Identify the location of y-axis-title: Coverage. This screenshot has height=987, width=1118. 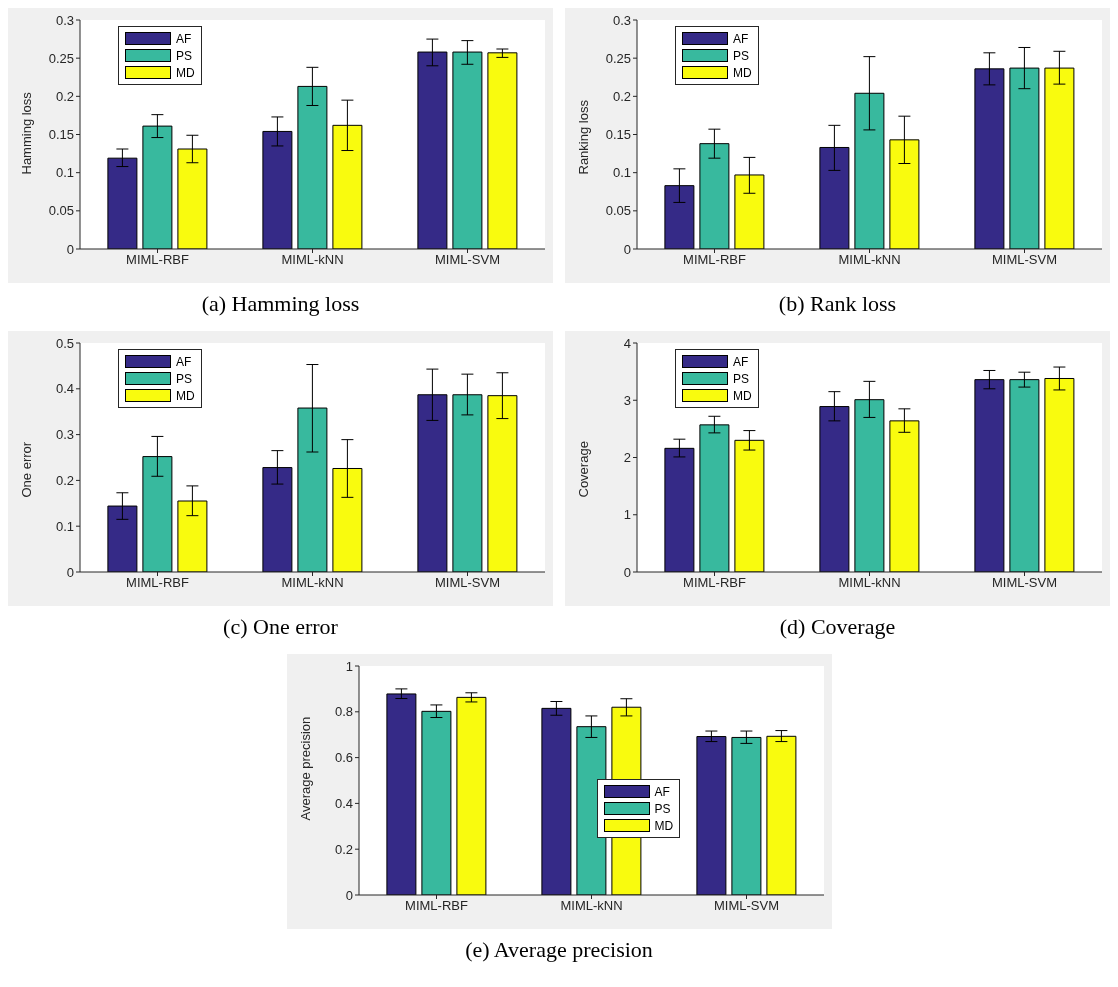
(583, 469).